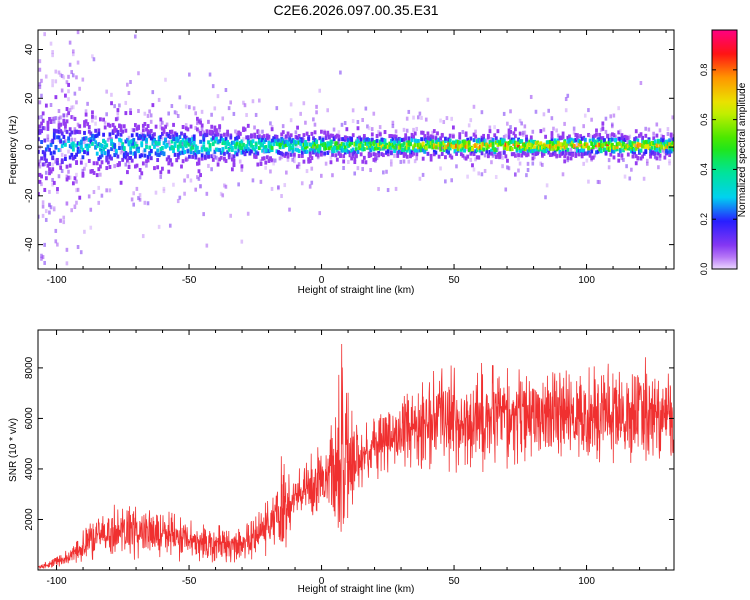 The height and width of the screenshot is (600, 750). I want to click on x-tick-label: -100, so click(57, 581).